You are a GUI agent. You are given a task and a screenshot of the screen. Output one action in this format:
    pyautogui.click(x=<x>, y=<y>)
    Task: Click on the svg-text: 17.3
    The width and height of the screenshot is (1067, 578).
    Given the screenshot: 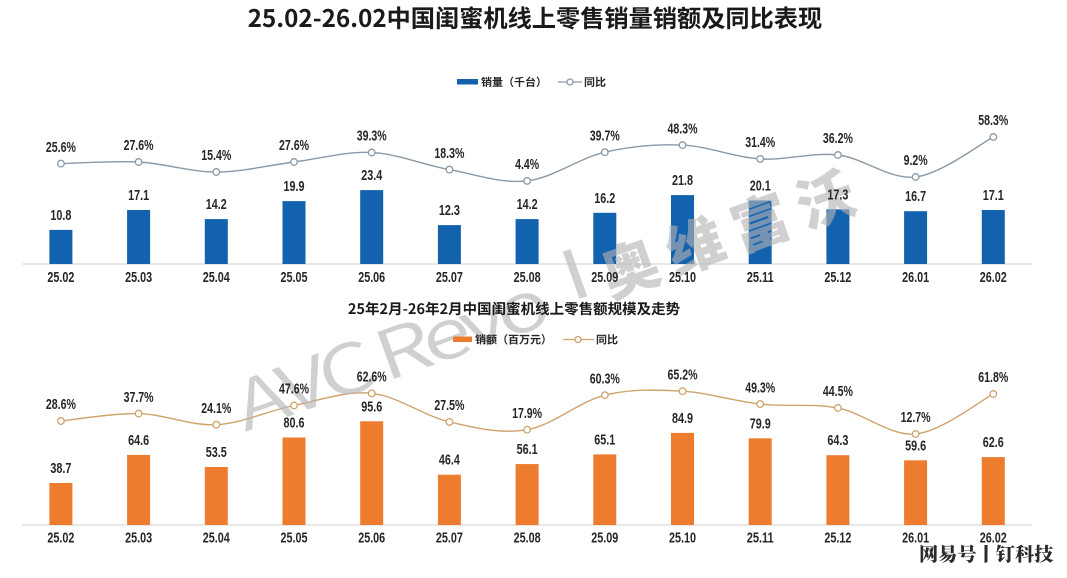 What is the action you would take?
    pyautogui.click(x=837, y=194)
    